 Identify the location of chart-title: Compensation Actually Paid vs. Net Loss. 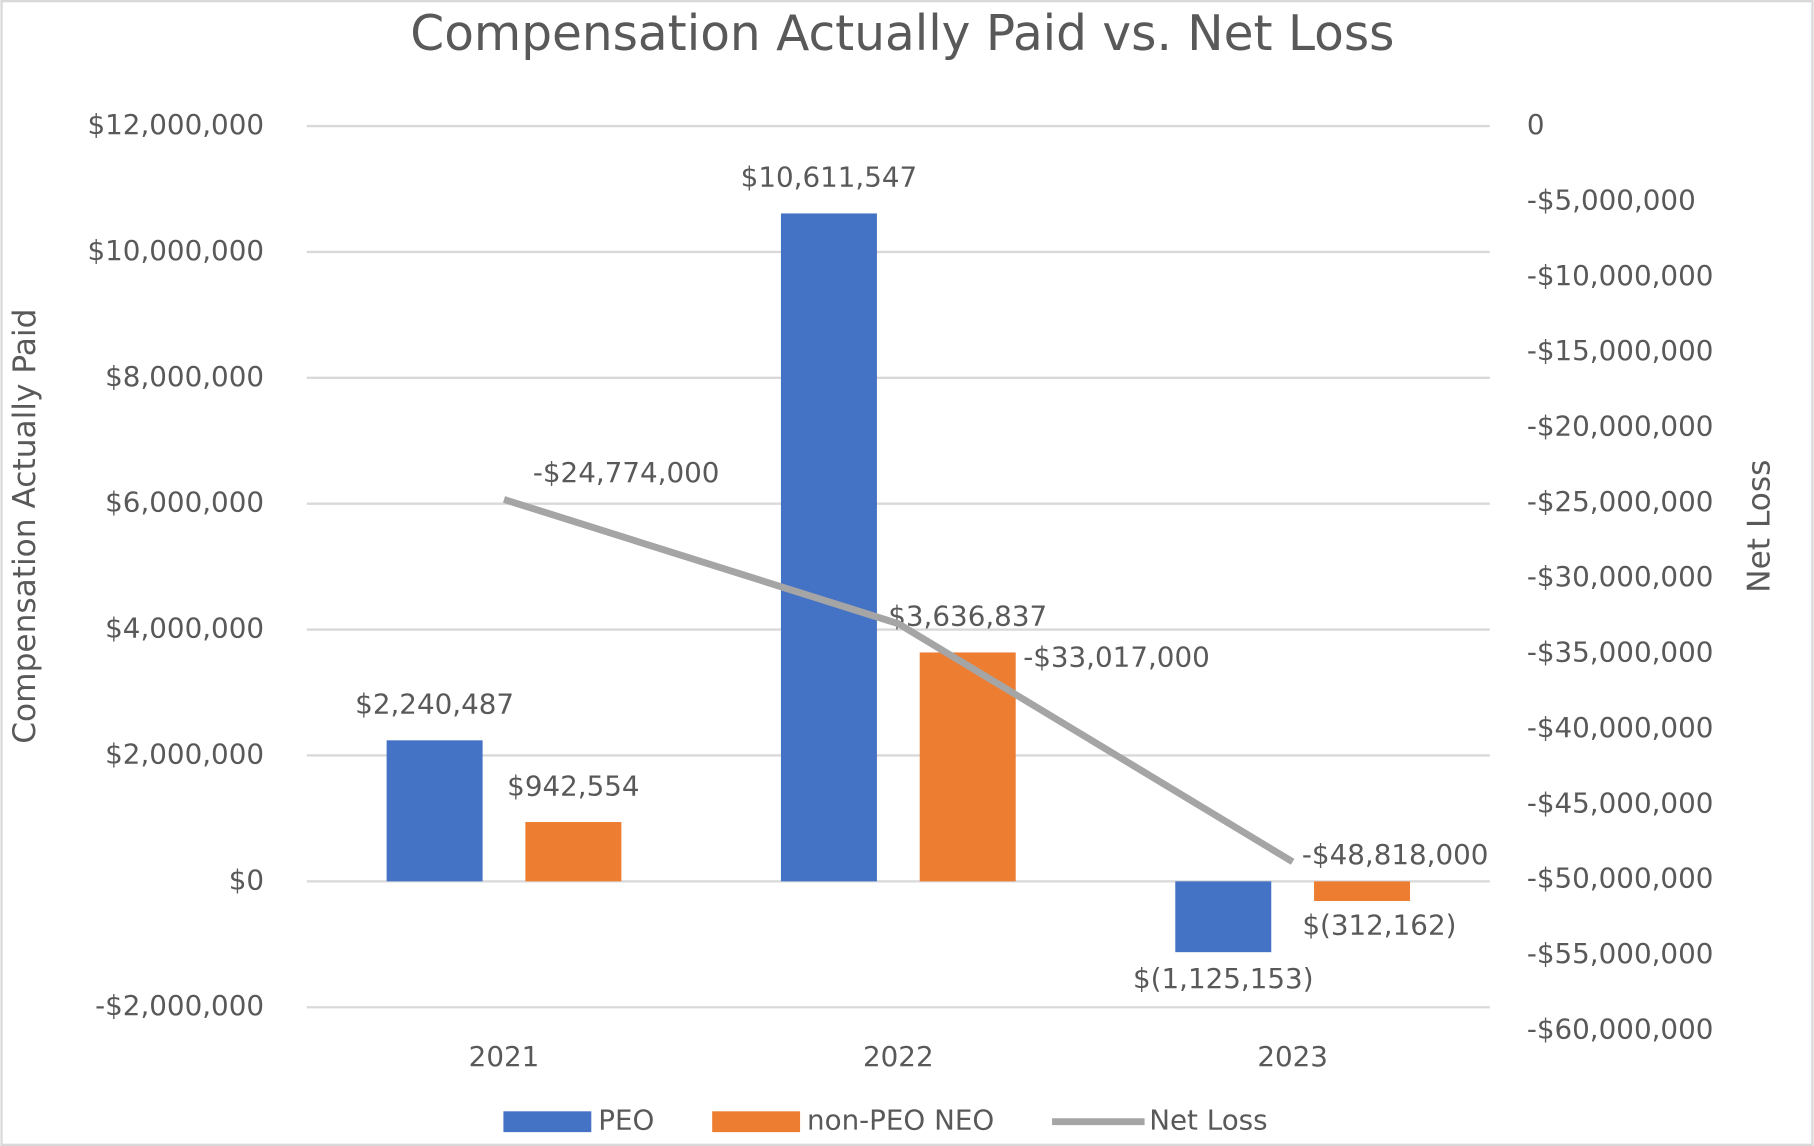
(902, 34).